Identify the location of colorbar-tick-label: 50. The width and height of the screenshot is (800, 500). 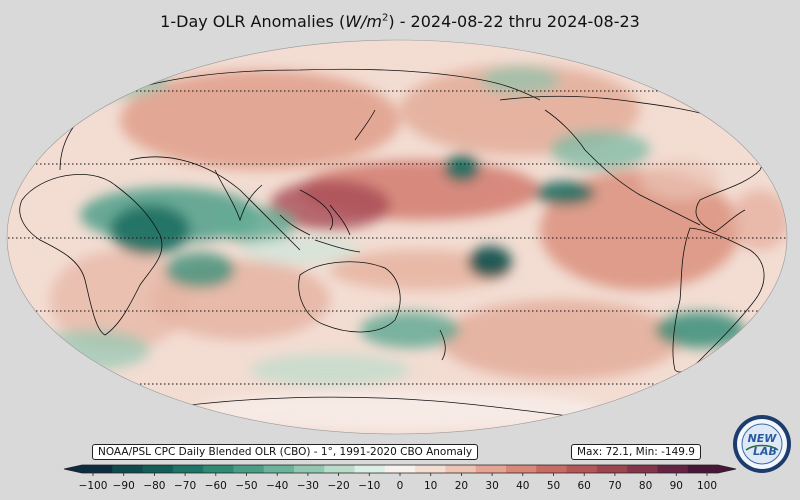
(553, 486).